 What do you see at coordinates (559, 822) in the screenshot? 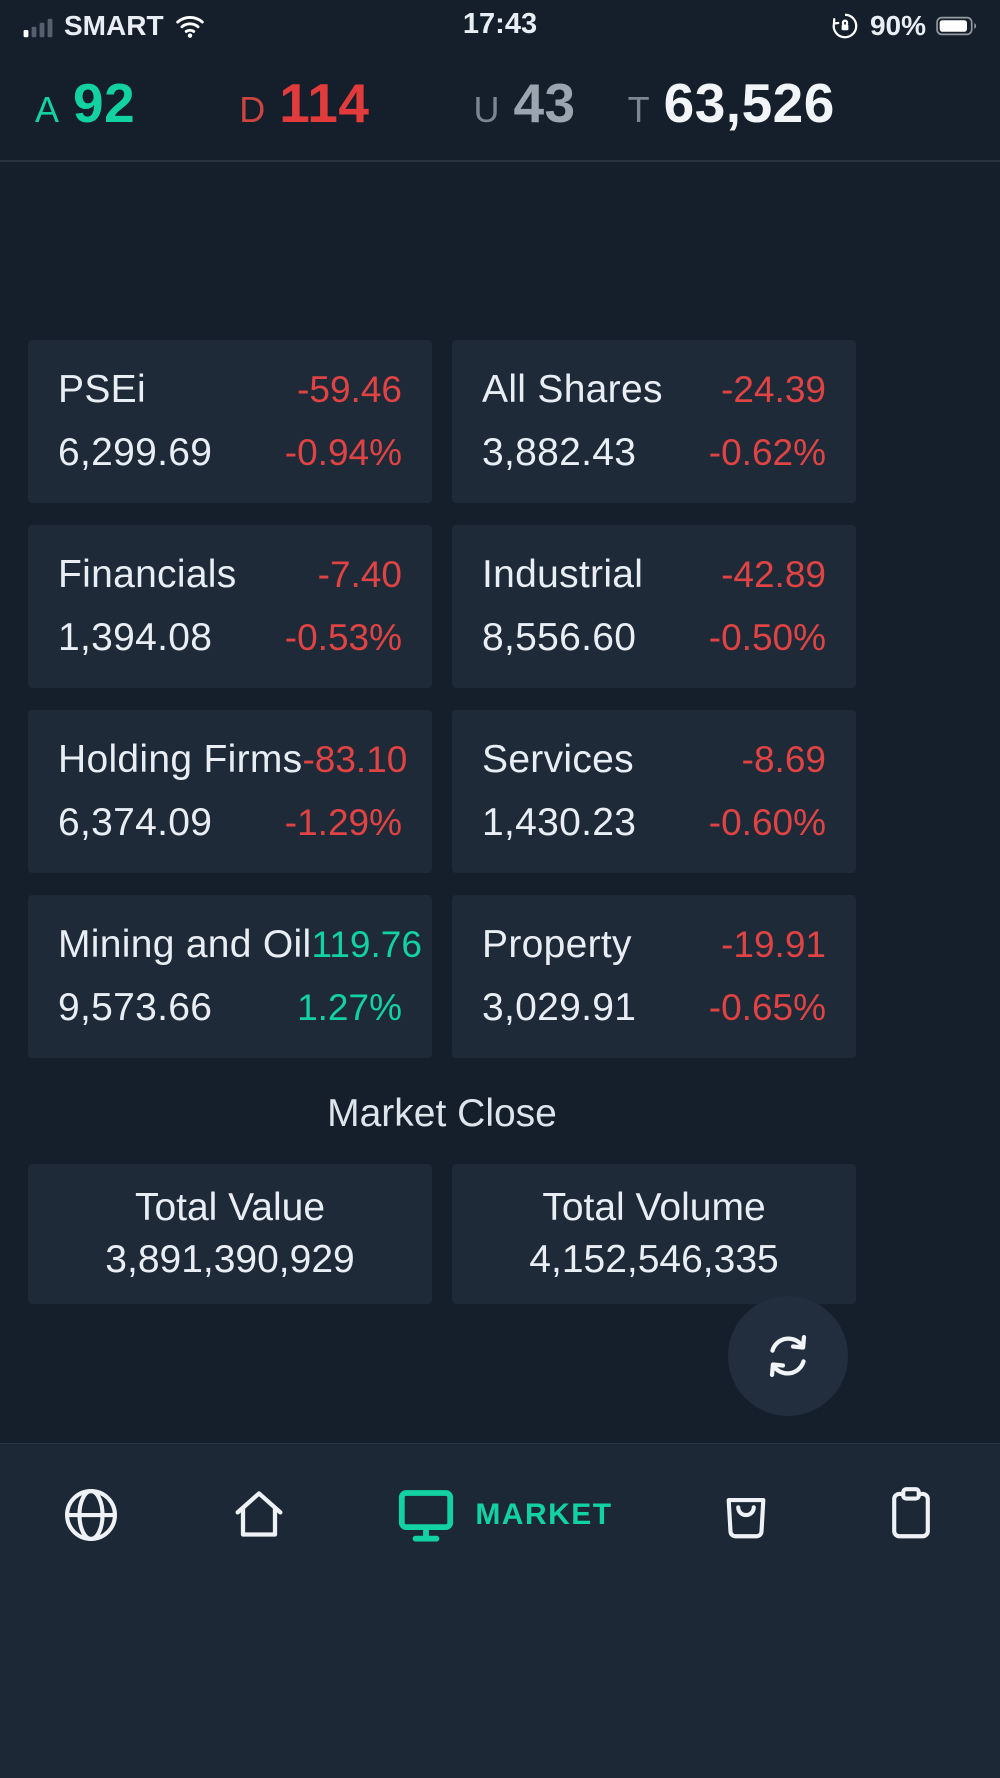
I see `index-value: 1,430.23` at bounding box center [559, 822].